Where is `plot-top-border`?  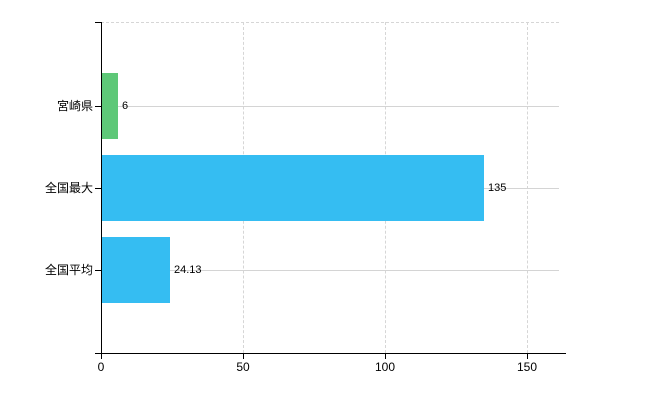 plot-top-border is located at coordinates (330, 22).